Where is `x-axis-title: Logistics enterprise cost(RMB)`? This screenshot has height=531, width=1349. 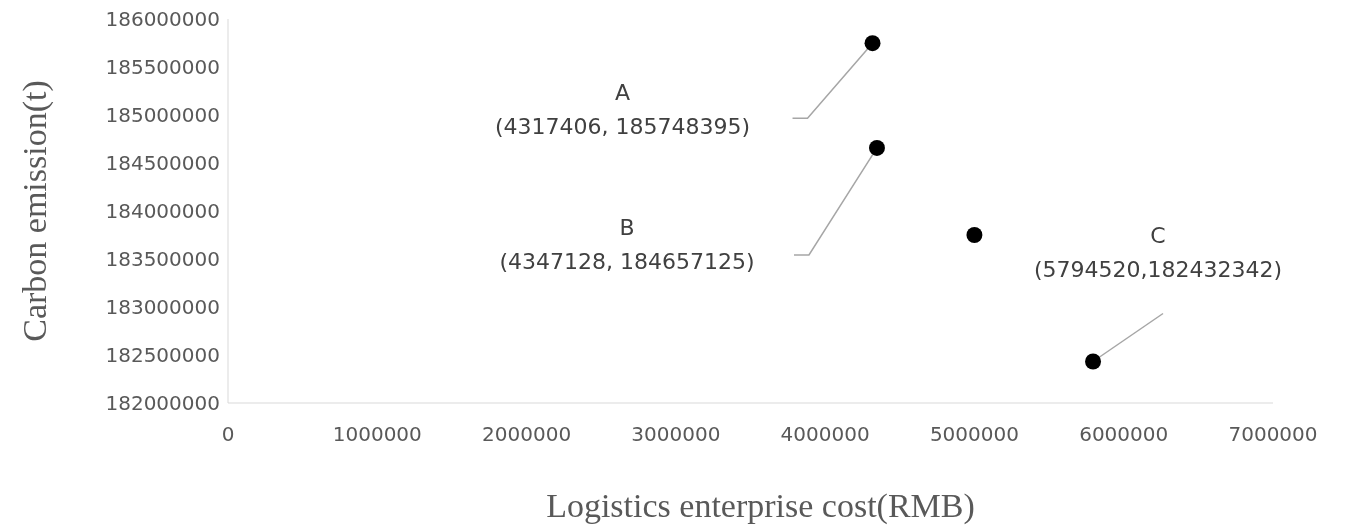 x-axis-title: Logistics enterprise cost(RMB) is located at coordinates (760, 506).